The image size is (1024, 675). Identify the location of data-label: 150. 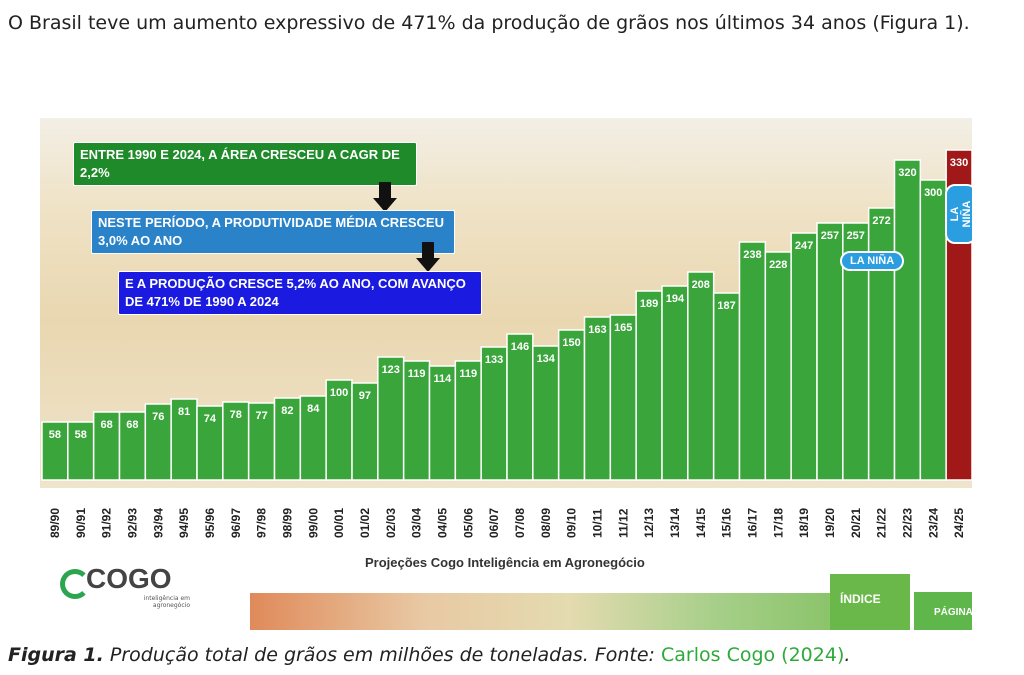
(571, 343).